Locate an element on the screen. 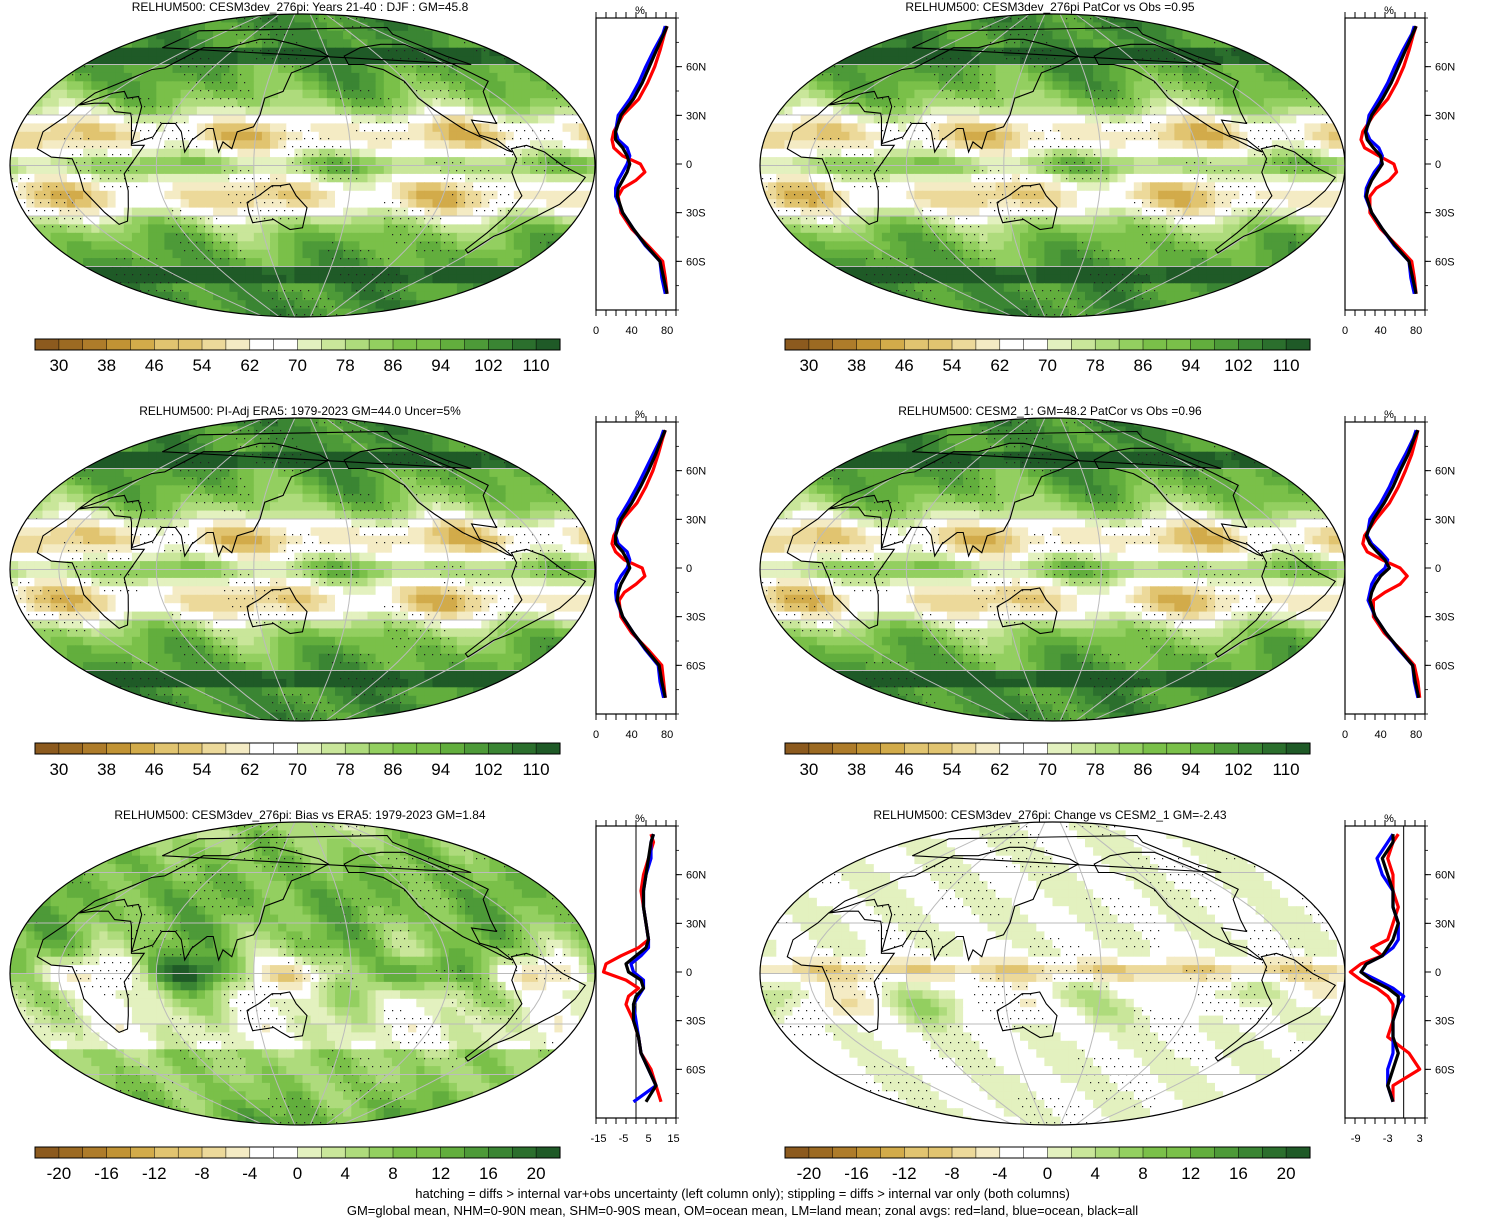  colorbar-tick-label: 102 is located at coordinates (1238, 769).